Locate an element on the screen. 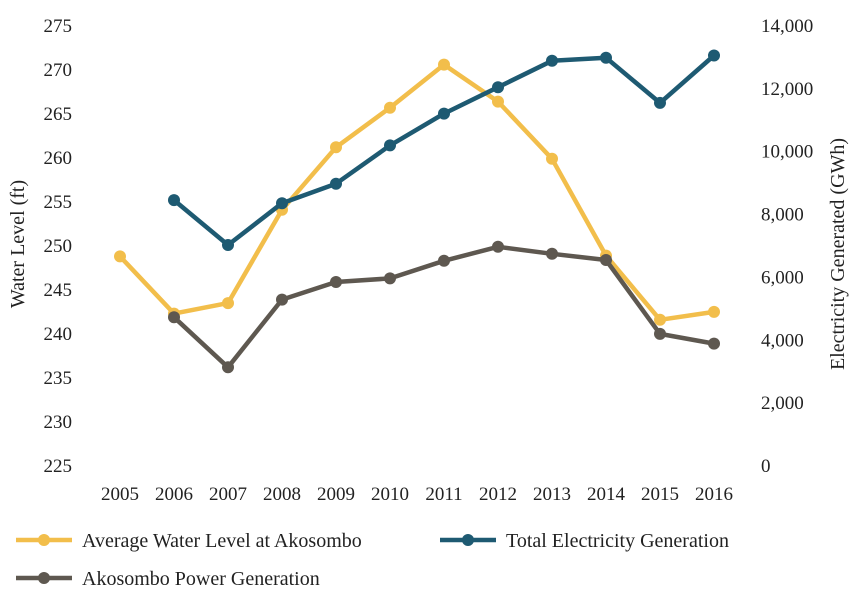 The width and height of the screenshot is (855, 594). legend-item-akosombo-power: Akosombo Power Generation is located at coordinates (168, 579).